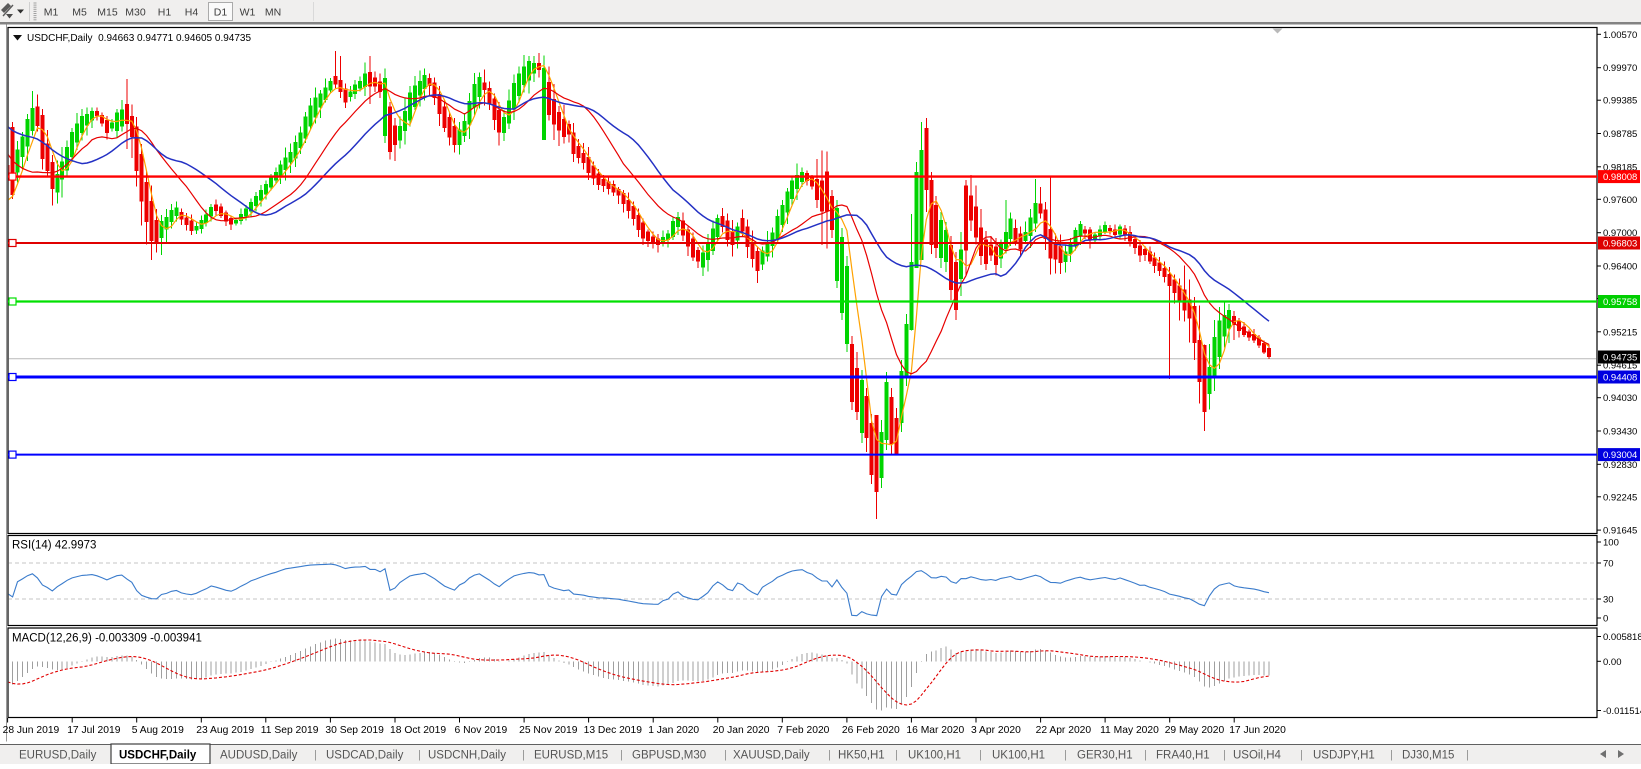 The image size is (1641, 769). Describe the element at coordinates (1620, 177) in the screenshot. I see `svg-text: 0.98008` at that location.